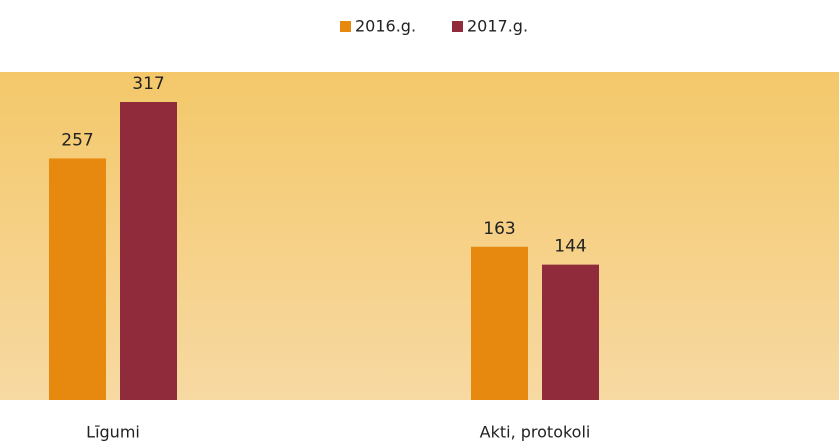  Describe the element at coordinates (497, 26) in the screenshot. I see `legend-label: 2017.g.` at that location.